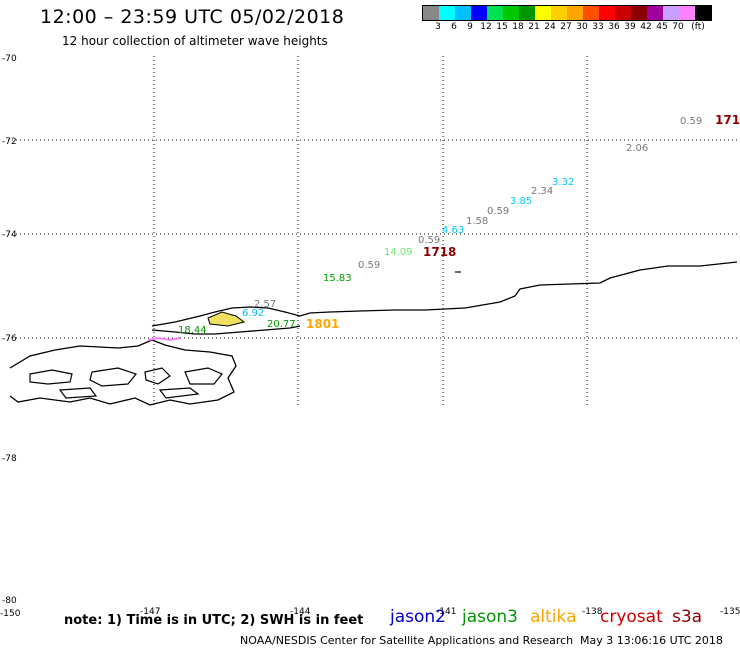  What do you see at coordinates (727, 120) in the screenshot?
I see `wave-height-label: 171` at bounding box center [727, 120].